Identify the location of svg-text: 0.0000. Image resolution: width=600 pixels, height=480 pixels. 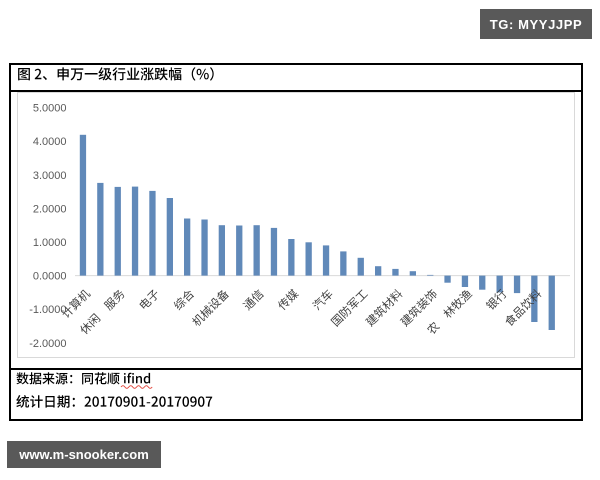
(50, 277).